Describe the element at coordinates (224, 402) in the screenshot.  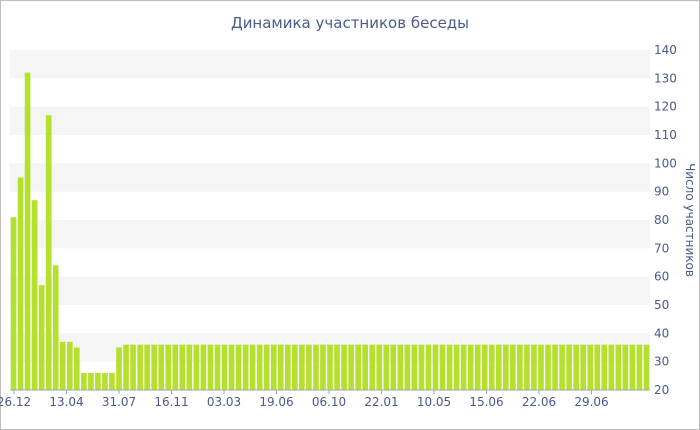
I see `x-tick-label: 03.03` at that location.